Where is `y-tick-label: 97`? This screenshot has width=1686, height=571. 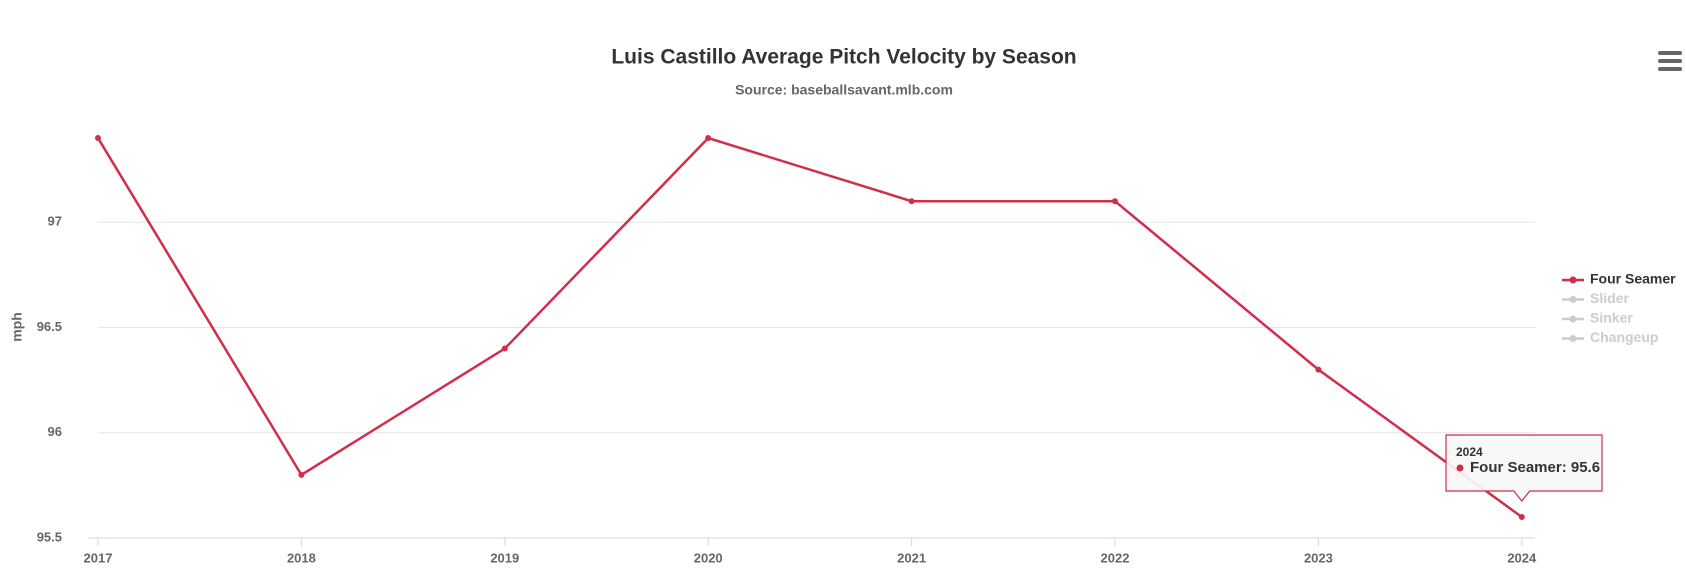
y-tick-label: 97 is located at coordinates (55, 221).